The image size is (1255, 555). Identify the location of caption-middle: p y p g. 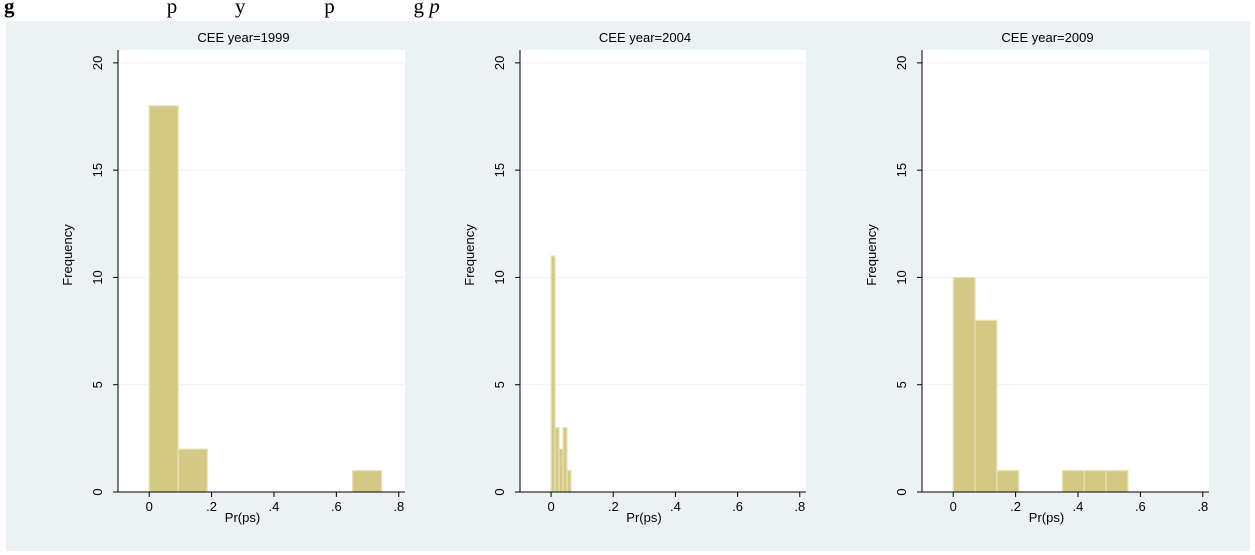
(222, 9).